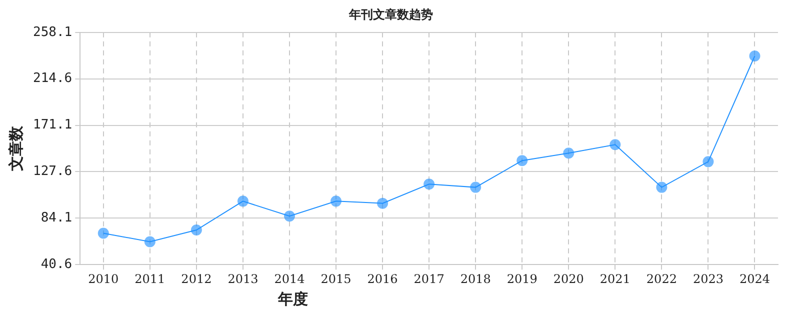 This screenshot has height=330, width=798. What do you see at coordinates (15, 148) in the screenshot?
I see `y-axis-title: 文章数` at bounding box center [15, 148].